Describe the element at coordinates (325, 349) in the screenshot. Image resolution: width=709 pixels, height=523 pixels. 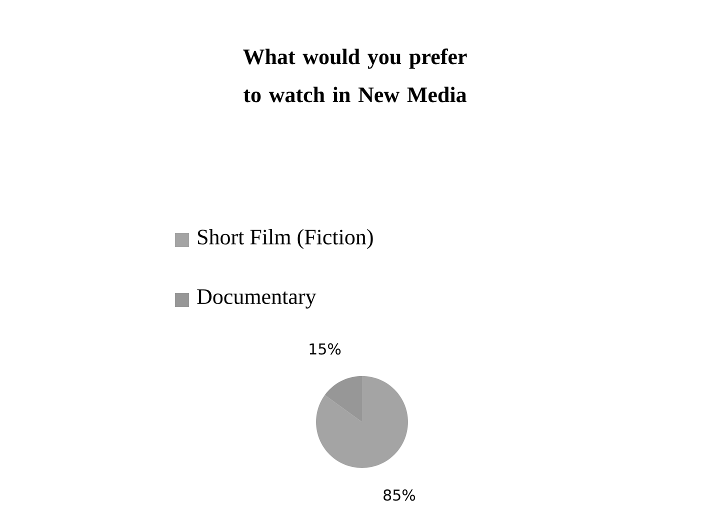
I see `data-label: 15%` at that location.